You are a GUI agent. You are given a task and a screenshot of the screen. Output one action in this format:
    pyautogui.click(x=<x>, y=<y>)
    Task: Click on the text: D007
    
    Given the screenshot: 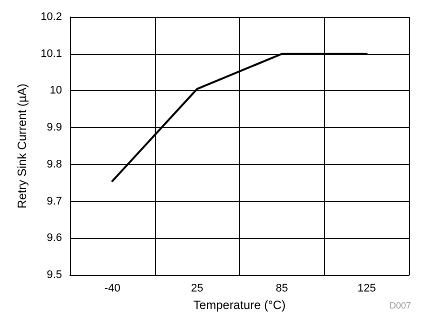 What is the action you would take?
    pyautogui.click(x=400, y=305)
    